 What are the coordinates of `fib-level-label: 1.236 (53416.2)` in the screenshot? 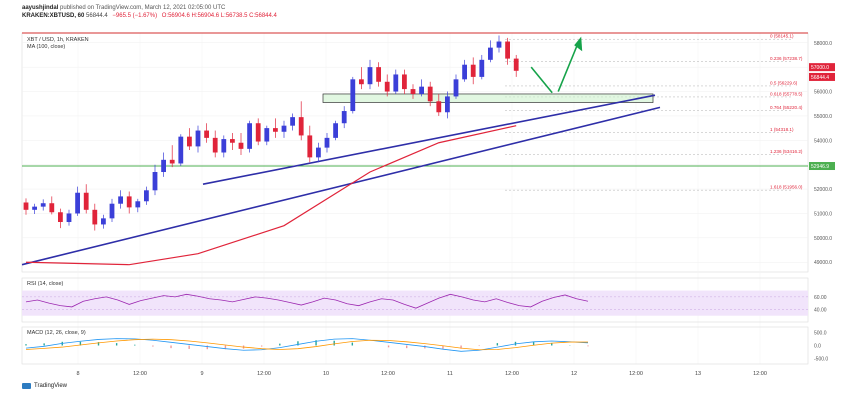 It's located at (786, 151).